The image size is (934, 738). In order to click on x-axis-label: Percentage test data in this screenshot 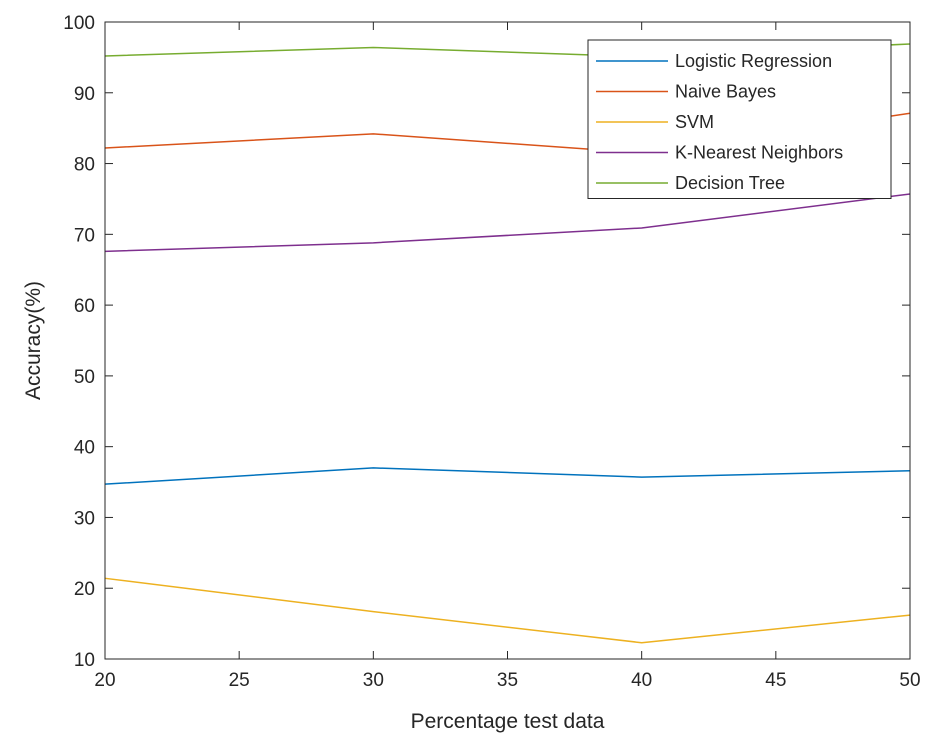, I will do `click(508, 721)`.